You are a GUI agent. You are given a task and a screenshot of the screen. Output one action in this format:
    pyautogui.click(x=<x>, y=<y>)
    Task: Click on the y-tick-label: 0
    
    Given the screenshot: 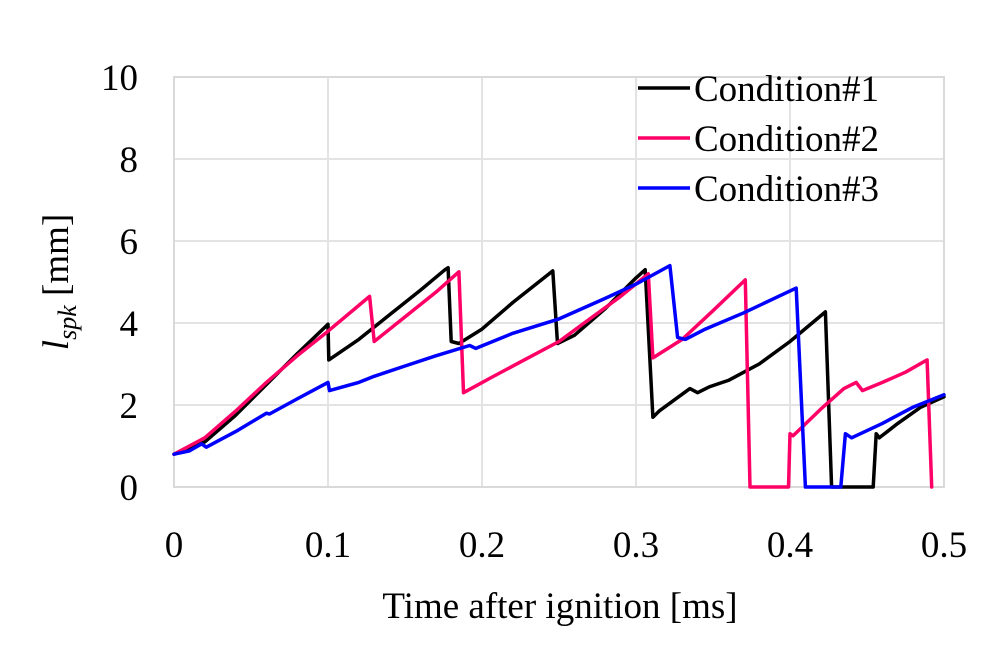 What is the action you would take?
    pyautogui.click(x=129, y=488)
    